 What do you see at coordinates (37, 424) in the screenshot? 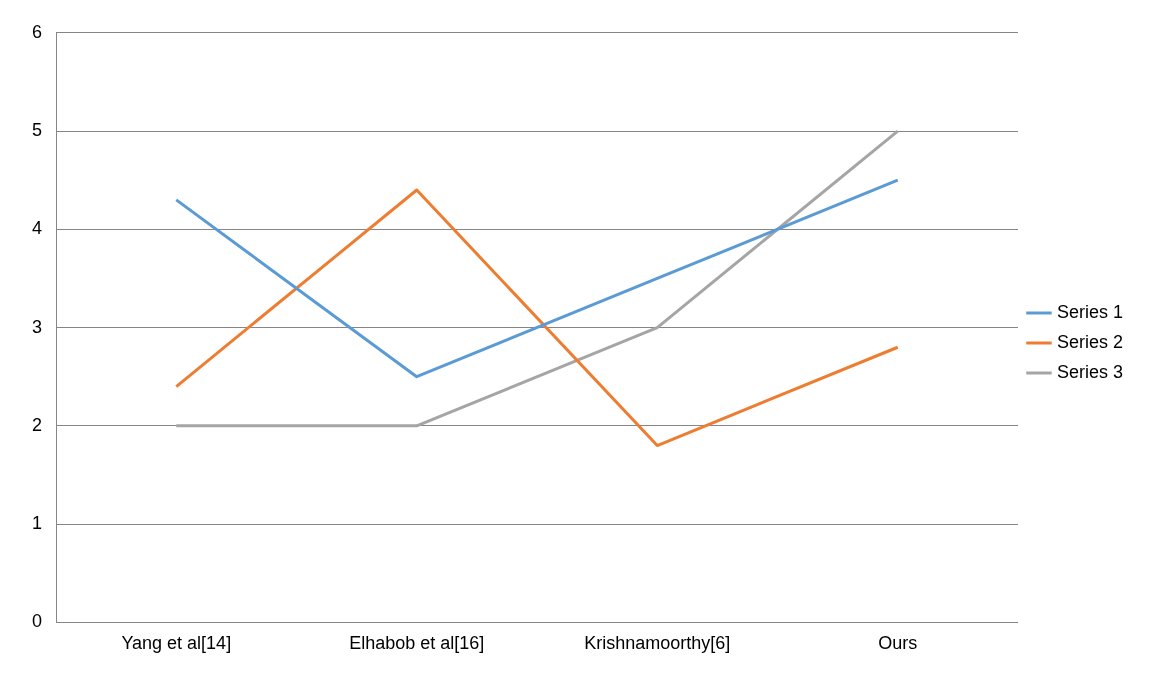
I see `y-tick-label: 2` at bounding box center [37, 424].